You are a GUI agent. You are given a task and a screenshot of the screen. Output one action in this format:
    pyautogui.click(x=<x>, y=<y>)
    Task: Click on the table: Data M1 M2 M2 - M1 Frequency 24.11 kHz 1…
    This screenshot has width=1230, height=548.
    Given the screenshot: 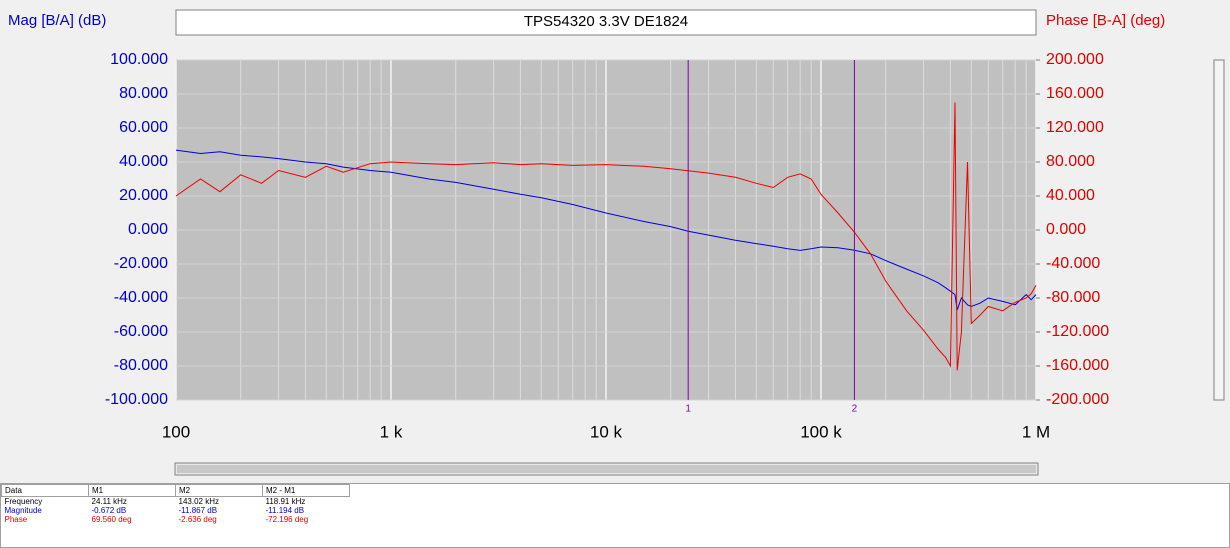 What is the action you would take?
    pyautogui.click(x=175, y=504)
    